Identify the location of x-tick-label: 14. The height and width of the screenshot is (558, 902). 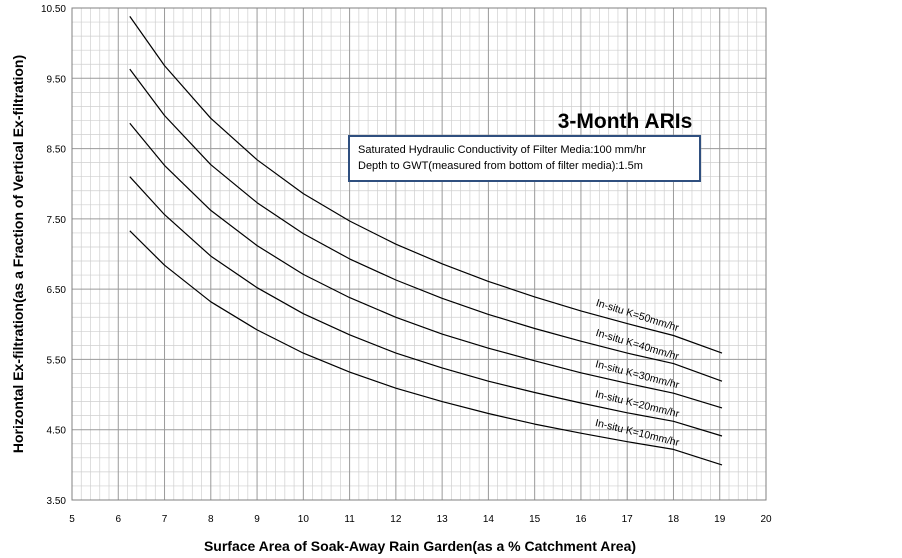
(489, 519).